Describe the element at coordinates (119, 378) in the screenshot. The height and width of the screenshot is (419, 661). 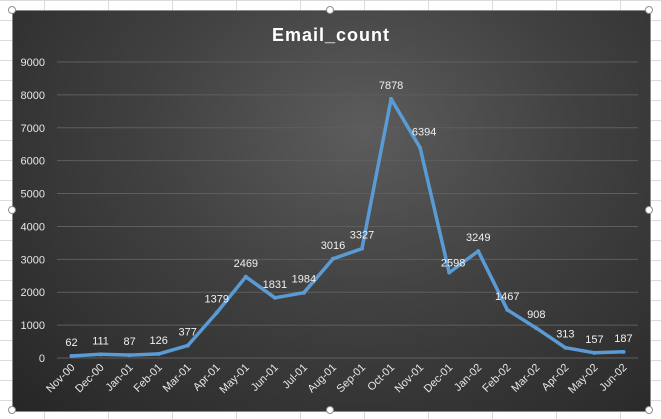
I see `x-tick-label: Jan-01` at that location.